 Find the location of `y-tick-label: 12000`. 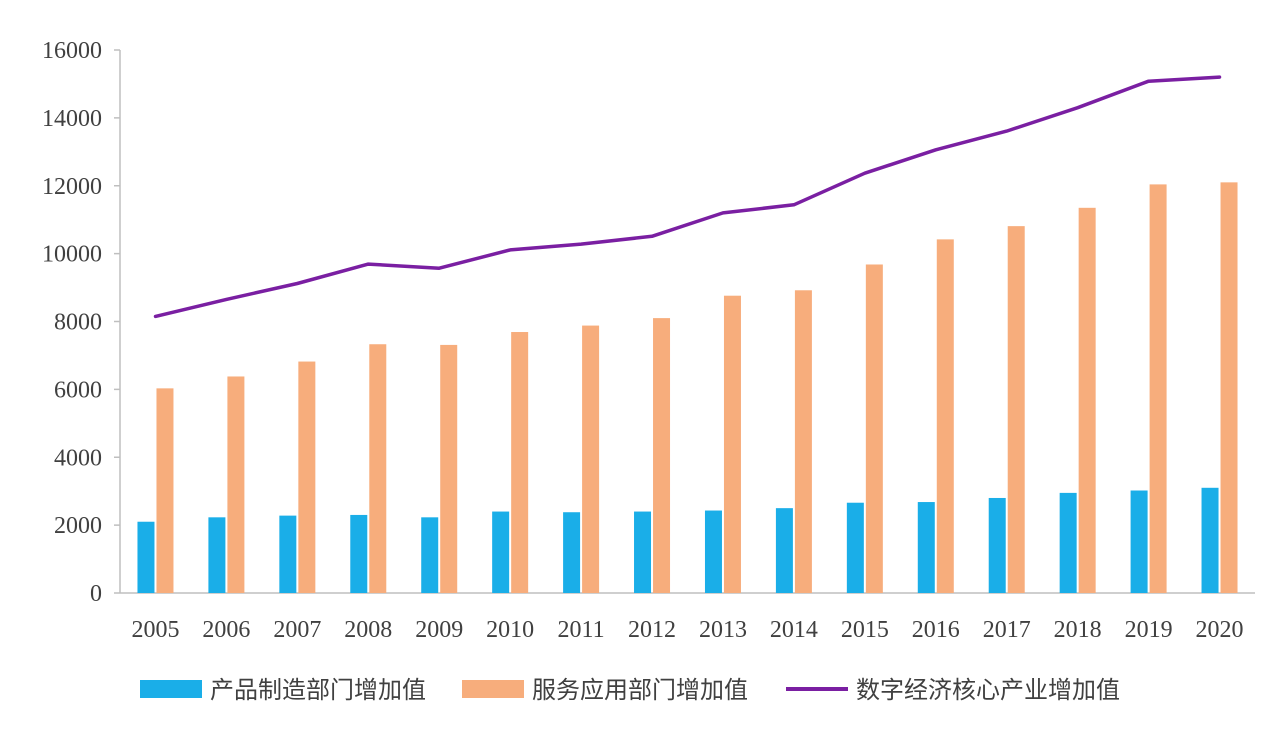

y-tick-label: 12000 is located at coordinates (72, 187).